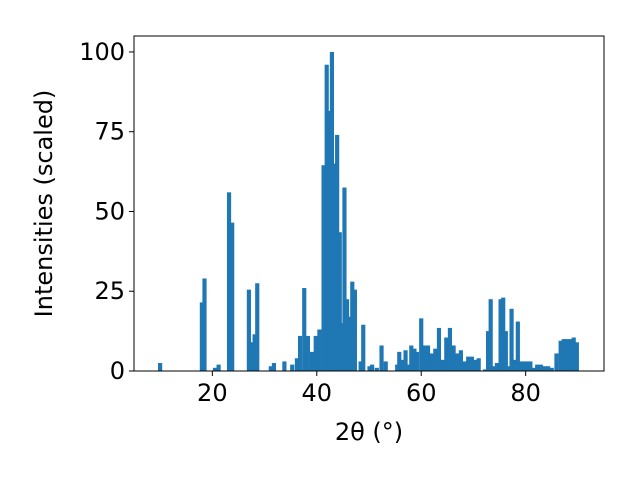 This screenshot has height=480, width=640. I want to click on y-tick-label: 0, so click(117, 371).